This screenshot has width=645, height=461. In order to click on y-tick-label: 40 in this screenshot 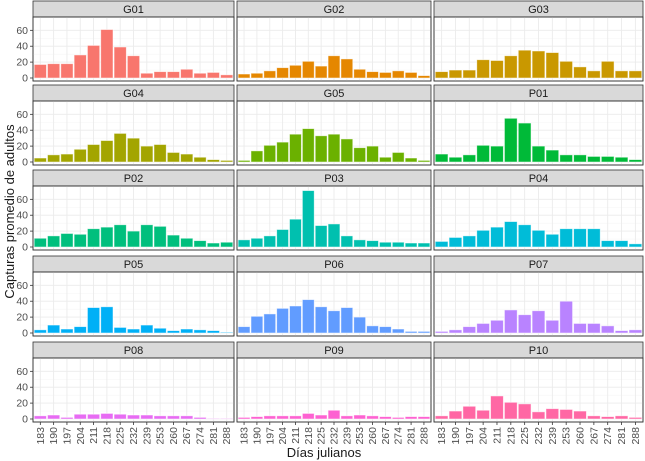, I will do `click(22, 302)`.